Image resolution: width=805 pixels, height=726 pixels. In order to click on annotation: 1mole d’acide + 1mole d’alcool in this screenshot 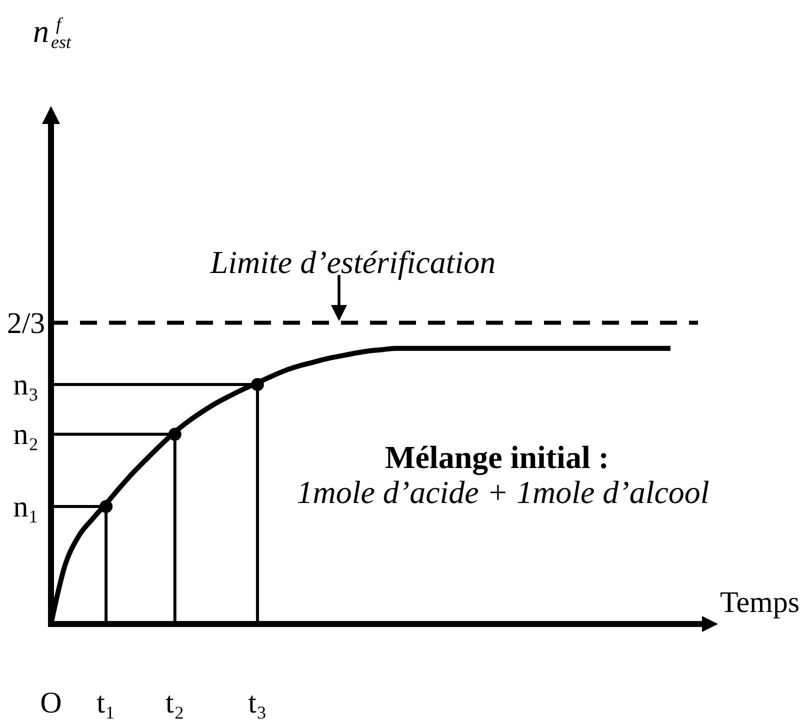, I will do `click(503, 492)`.